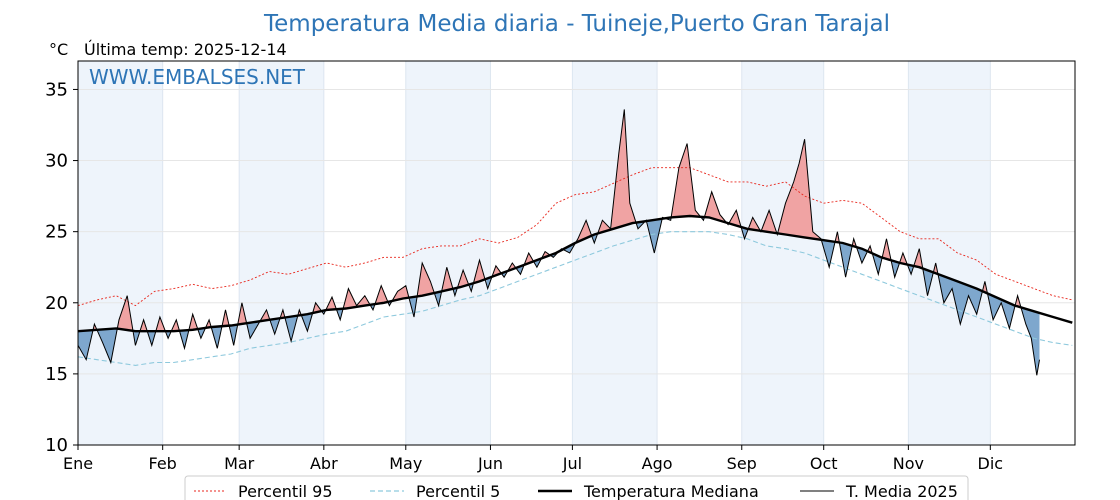 Image resolution: width=1120 pixels, height=500 pixels. What do you see at coordinates (239, 463) in the screenshot?
I see `x-tick-label: Mar` at bounding box center [239, 463].